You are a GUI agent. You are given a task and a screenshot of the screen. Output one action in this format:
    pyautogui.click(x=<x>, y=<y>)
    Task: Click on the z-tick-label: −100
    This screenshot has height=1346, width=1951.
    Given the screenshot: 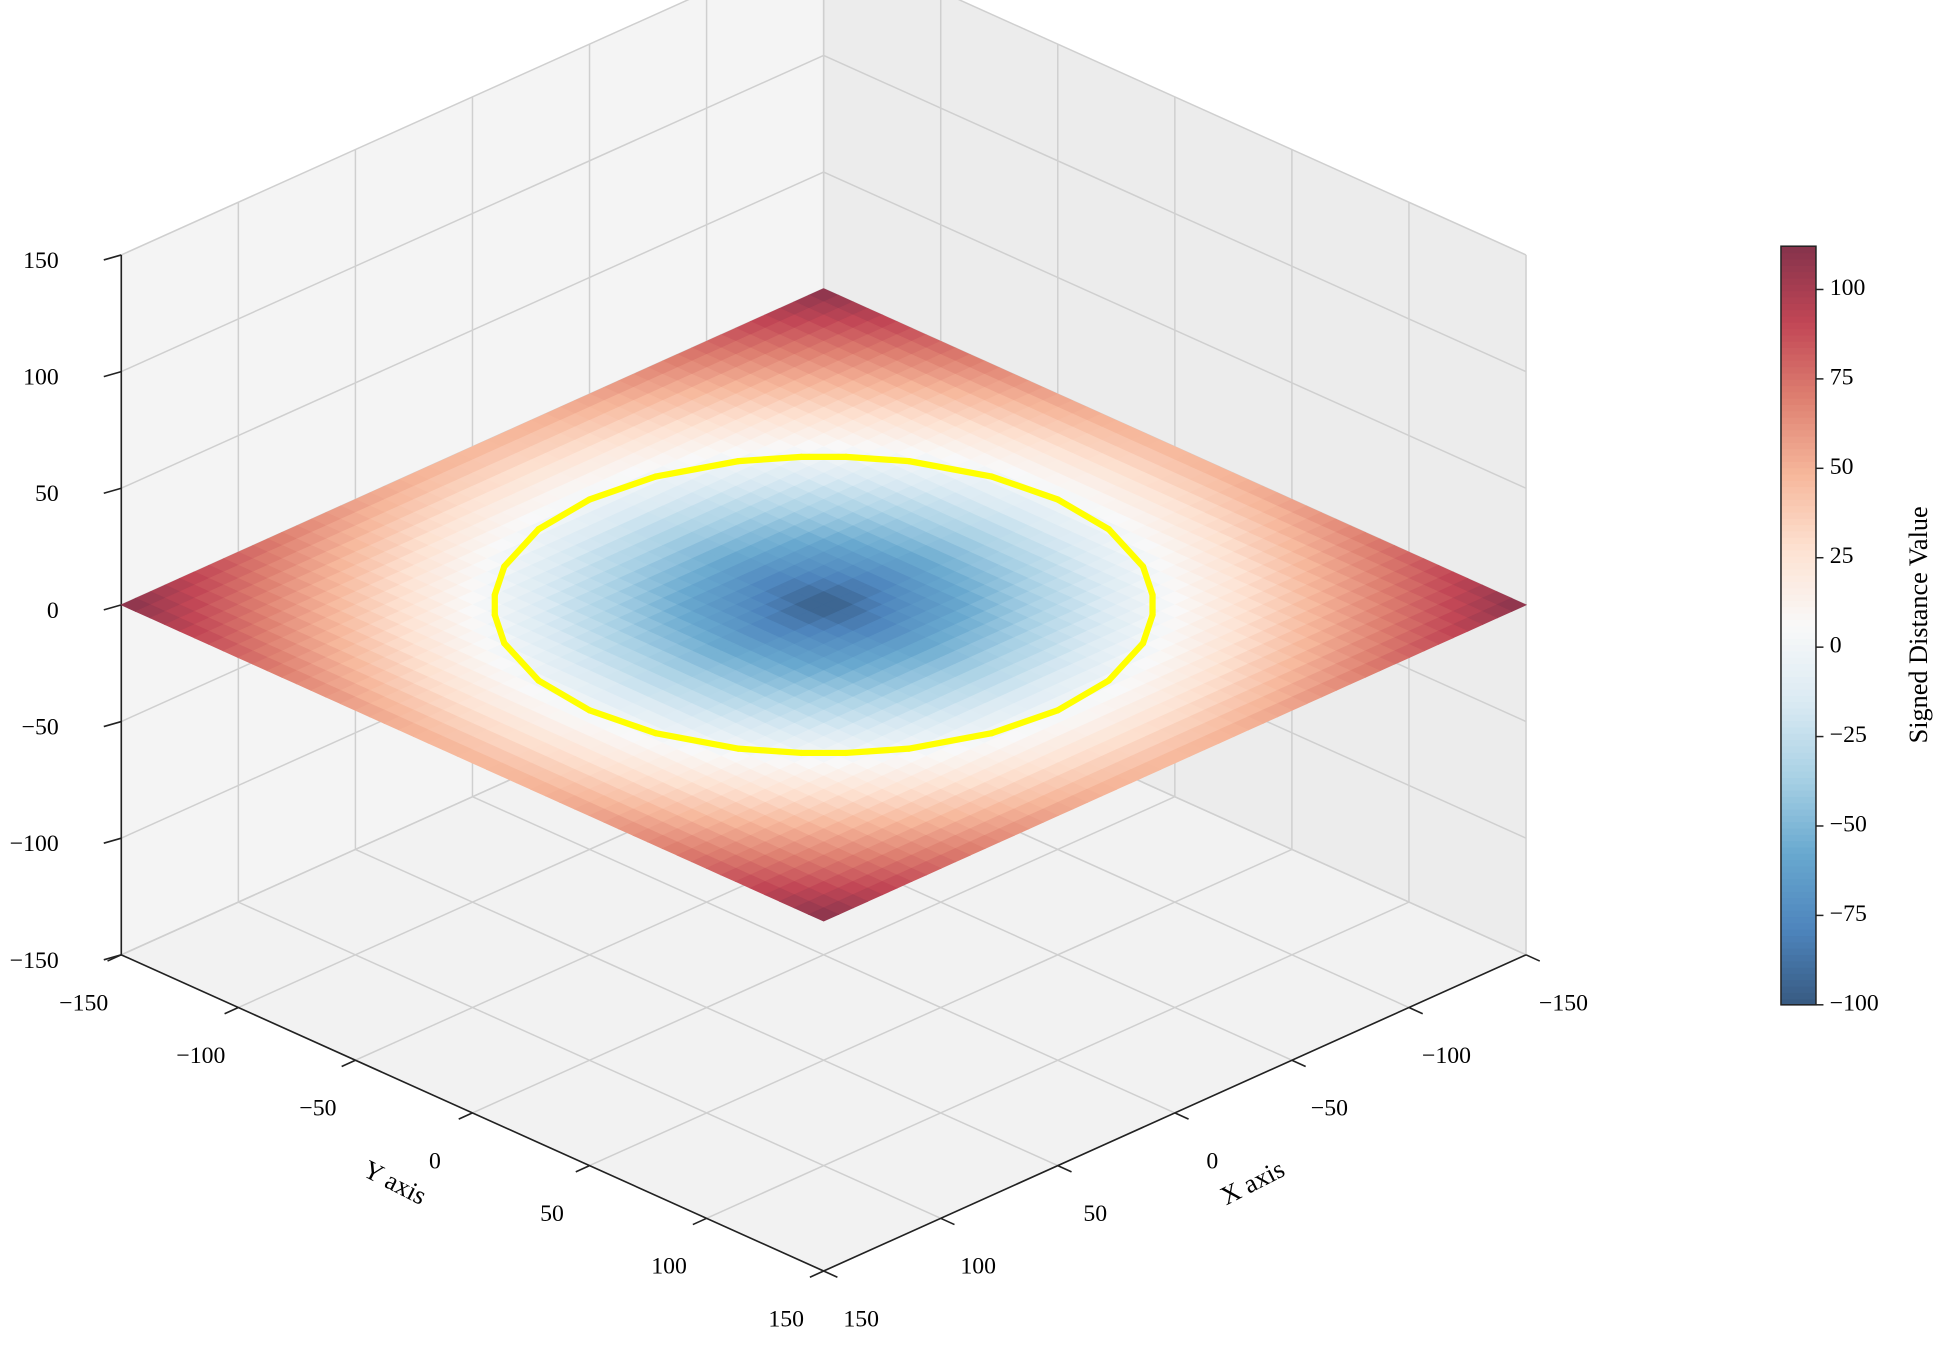 What is the action you would take?
    pyautogui.click(x=34, y=844)
    